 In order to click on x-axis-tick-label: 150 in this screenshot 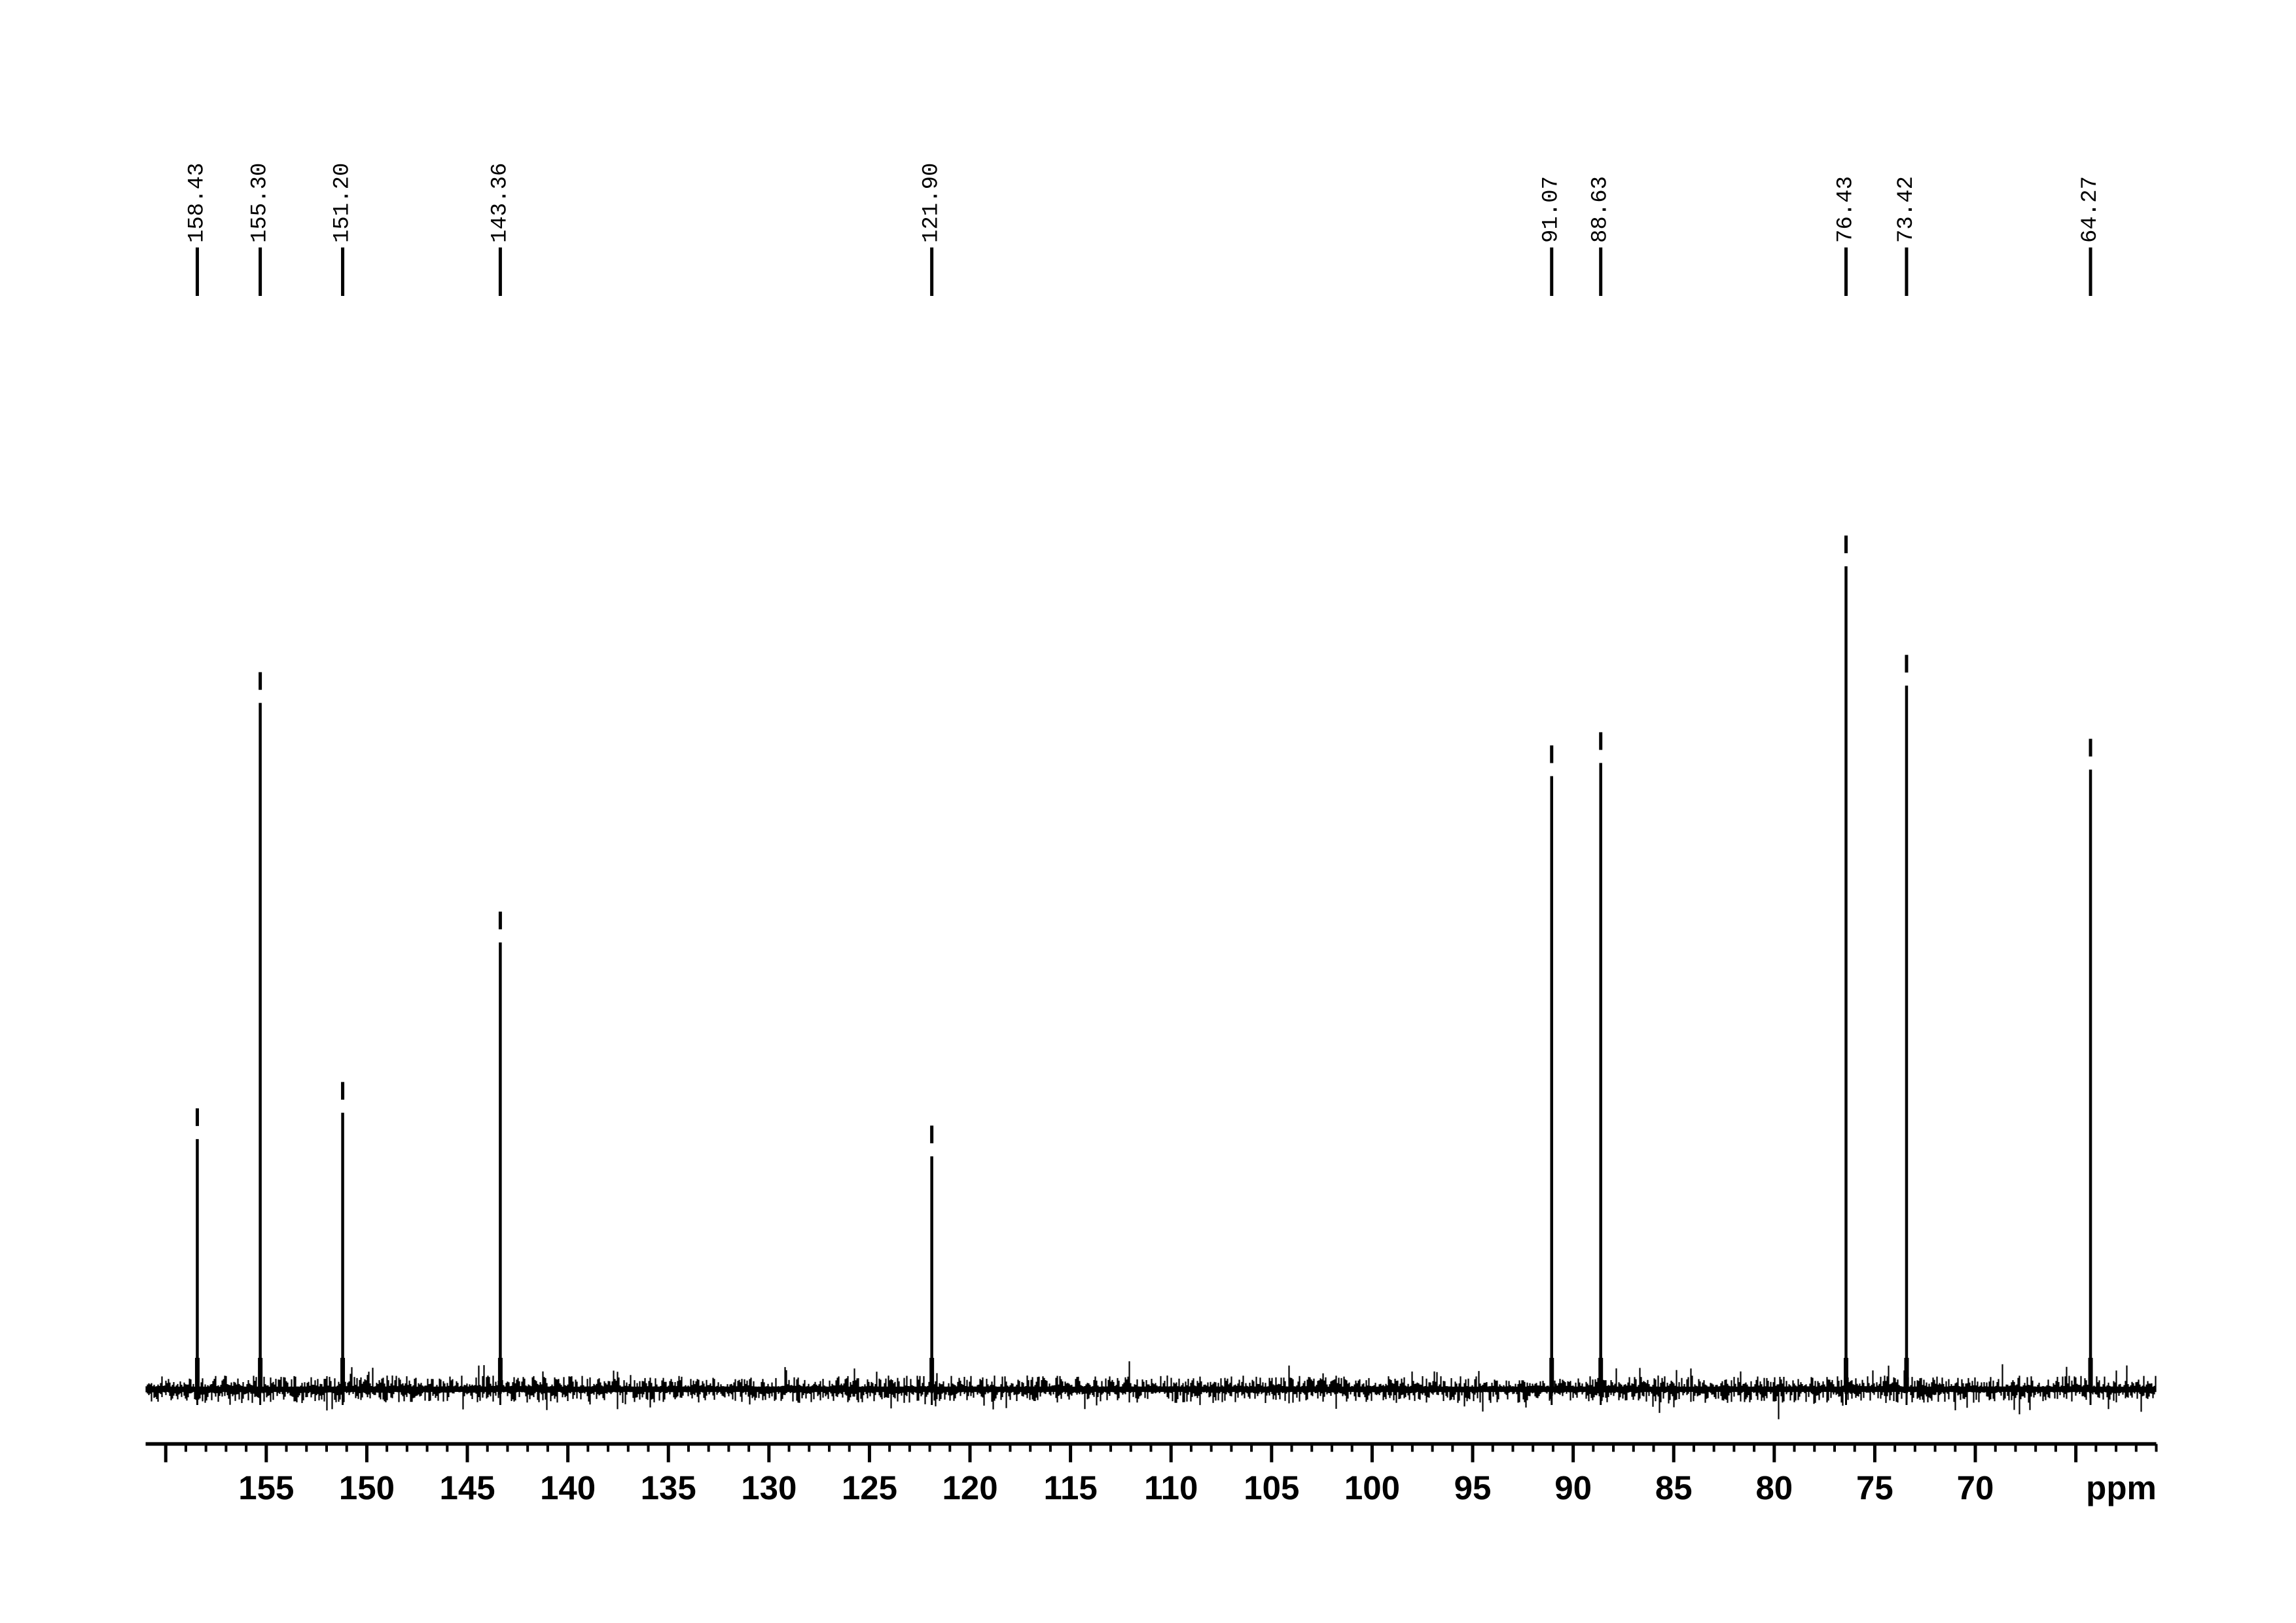, I will do `click(367, 1487)`.